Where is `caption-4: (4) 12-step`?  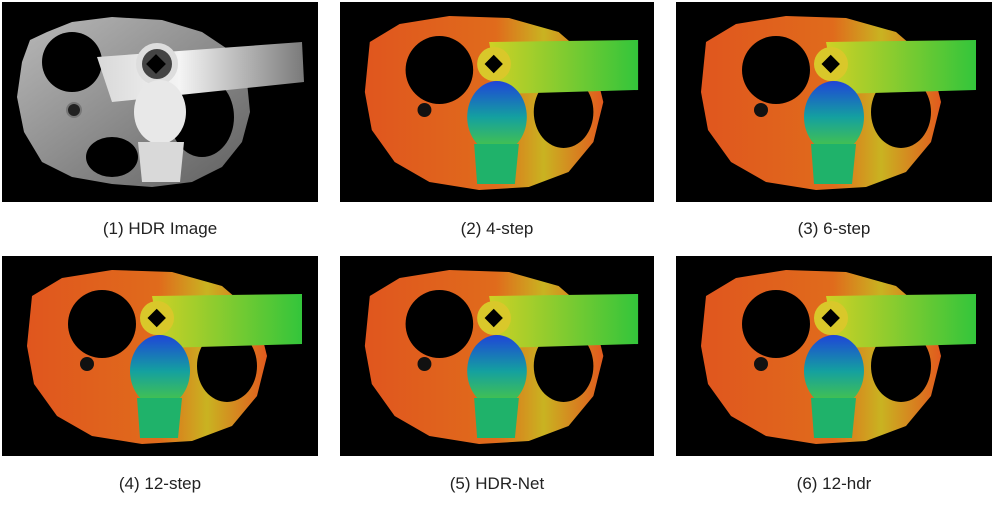 caption-4: (4) 12-step is located at coordinates (160, 483).